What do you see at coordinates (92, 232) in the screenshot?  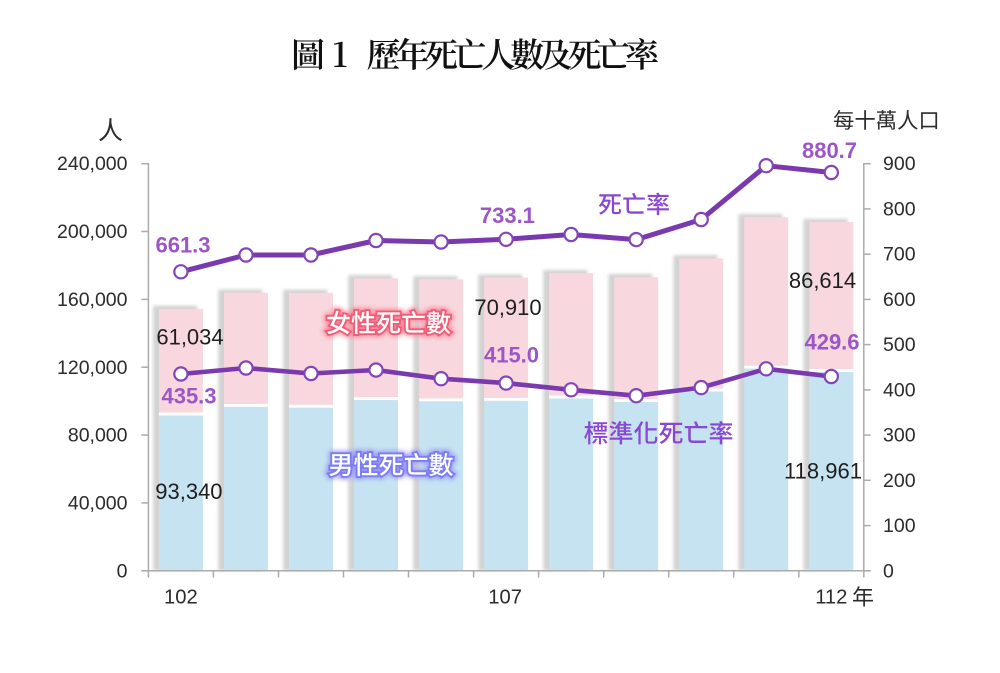 I see `svg-text: 200,000` at bounding box center [92, 232].